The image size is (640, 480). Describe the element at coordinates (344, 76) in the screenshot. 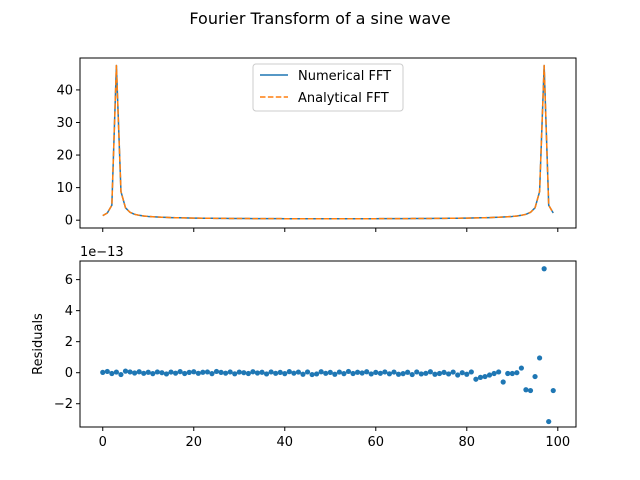

I see `legend-numerical-label: Numerical FFT` at that location.